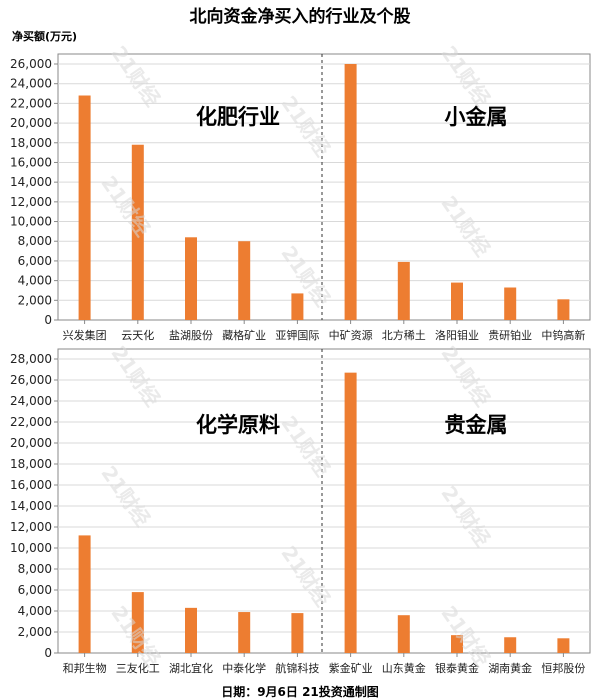 Image resolution: width=600 pixels, height=700 pixels. What do you see at coordinates (45, 36) in the screenshot?
I see `y-axis-unit-label: 净买额(万元)` at bounding box center [45, 36].